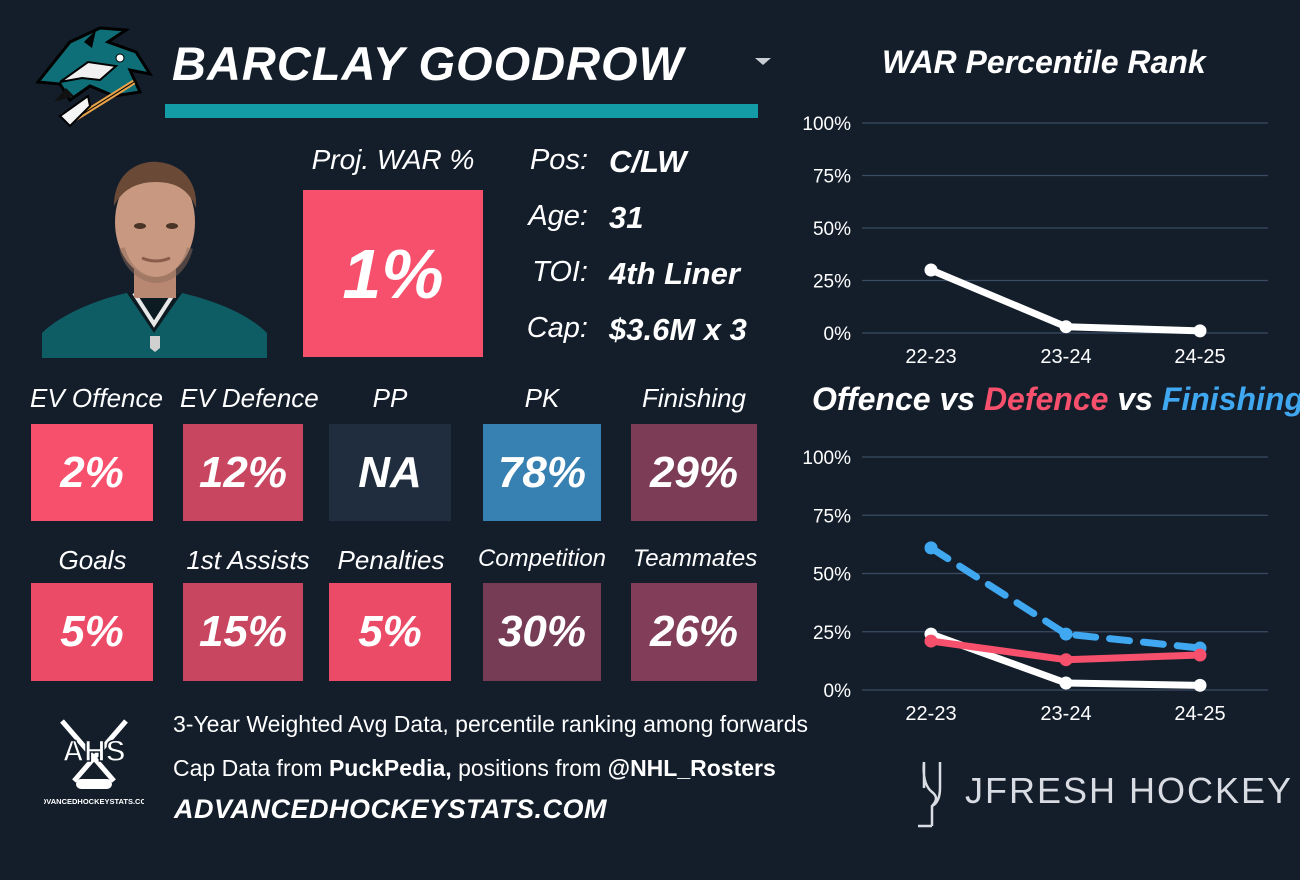 This screenshot has height=880, width=1300. Describe the element at coordinates (558, 216) in the screenshot. I see `info-label-age: Age:` at that location.